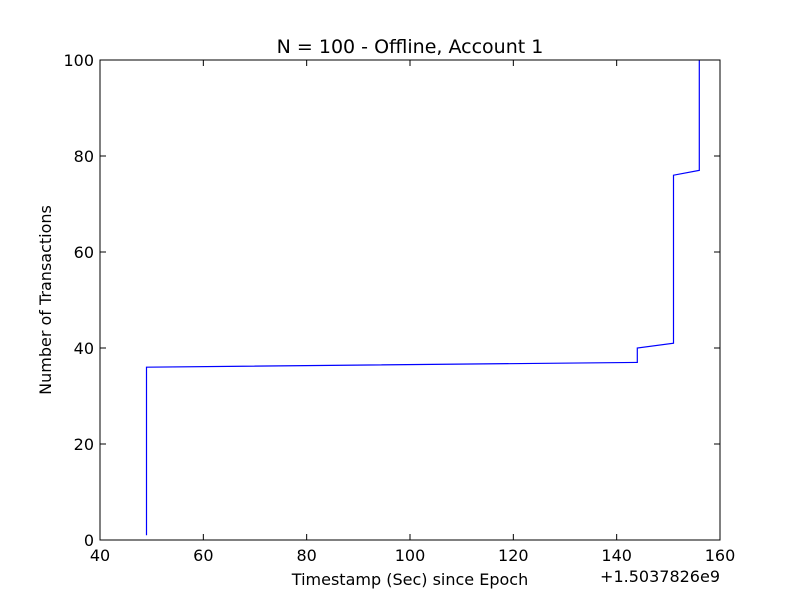 The height and width of the screenshot is (600, 800). Describe the element at coordinates (513, 555) in the screenshot. I see `x-tick-label: 120` at that location.